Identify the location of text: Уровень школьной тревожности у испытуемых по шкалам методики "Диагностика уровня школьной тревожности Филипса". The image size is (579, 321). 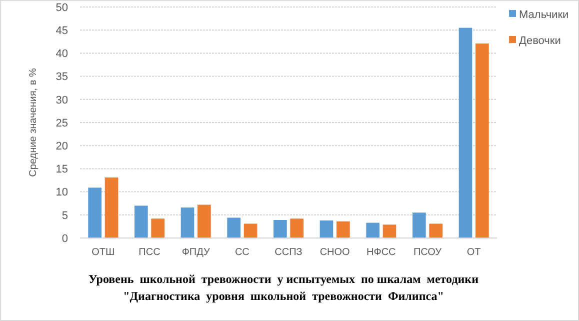
(283, 287).